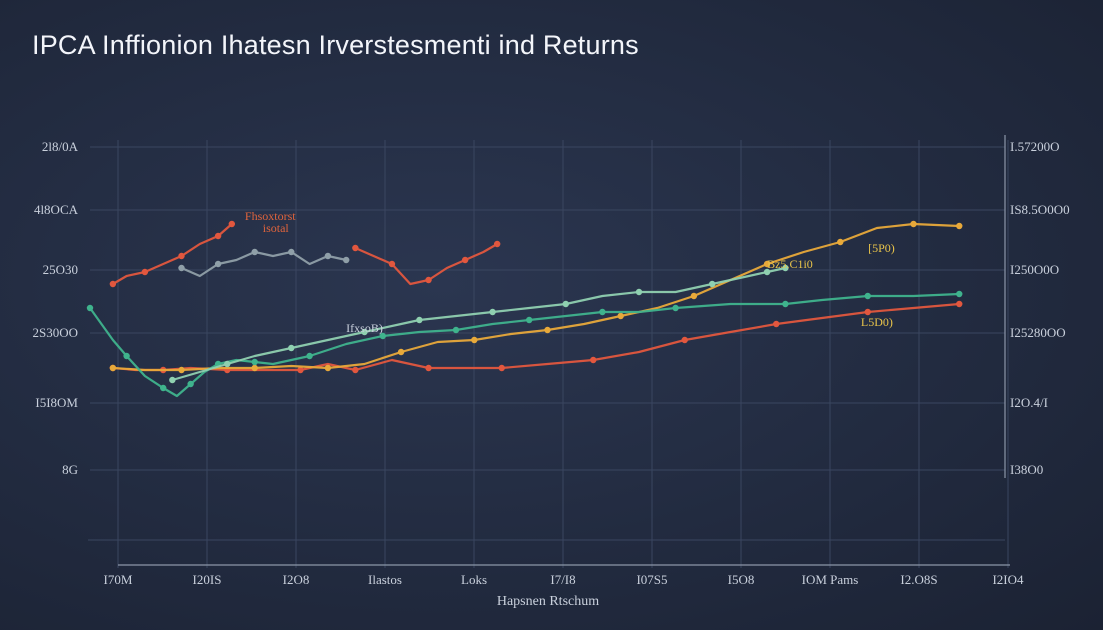  Describe the element at coordinates (877, 322) in the screenshot. I see `annotation-5: L5D0)` at that location.